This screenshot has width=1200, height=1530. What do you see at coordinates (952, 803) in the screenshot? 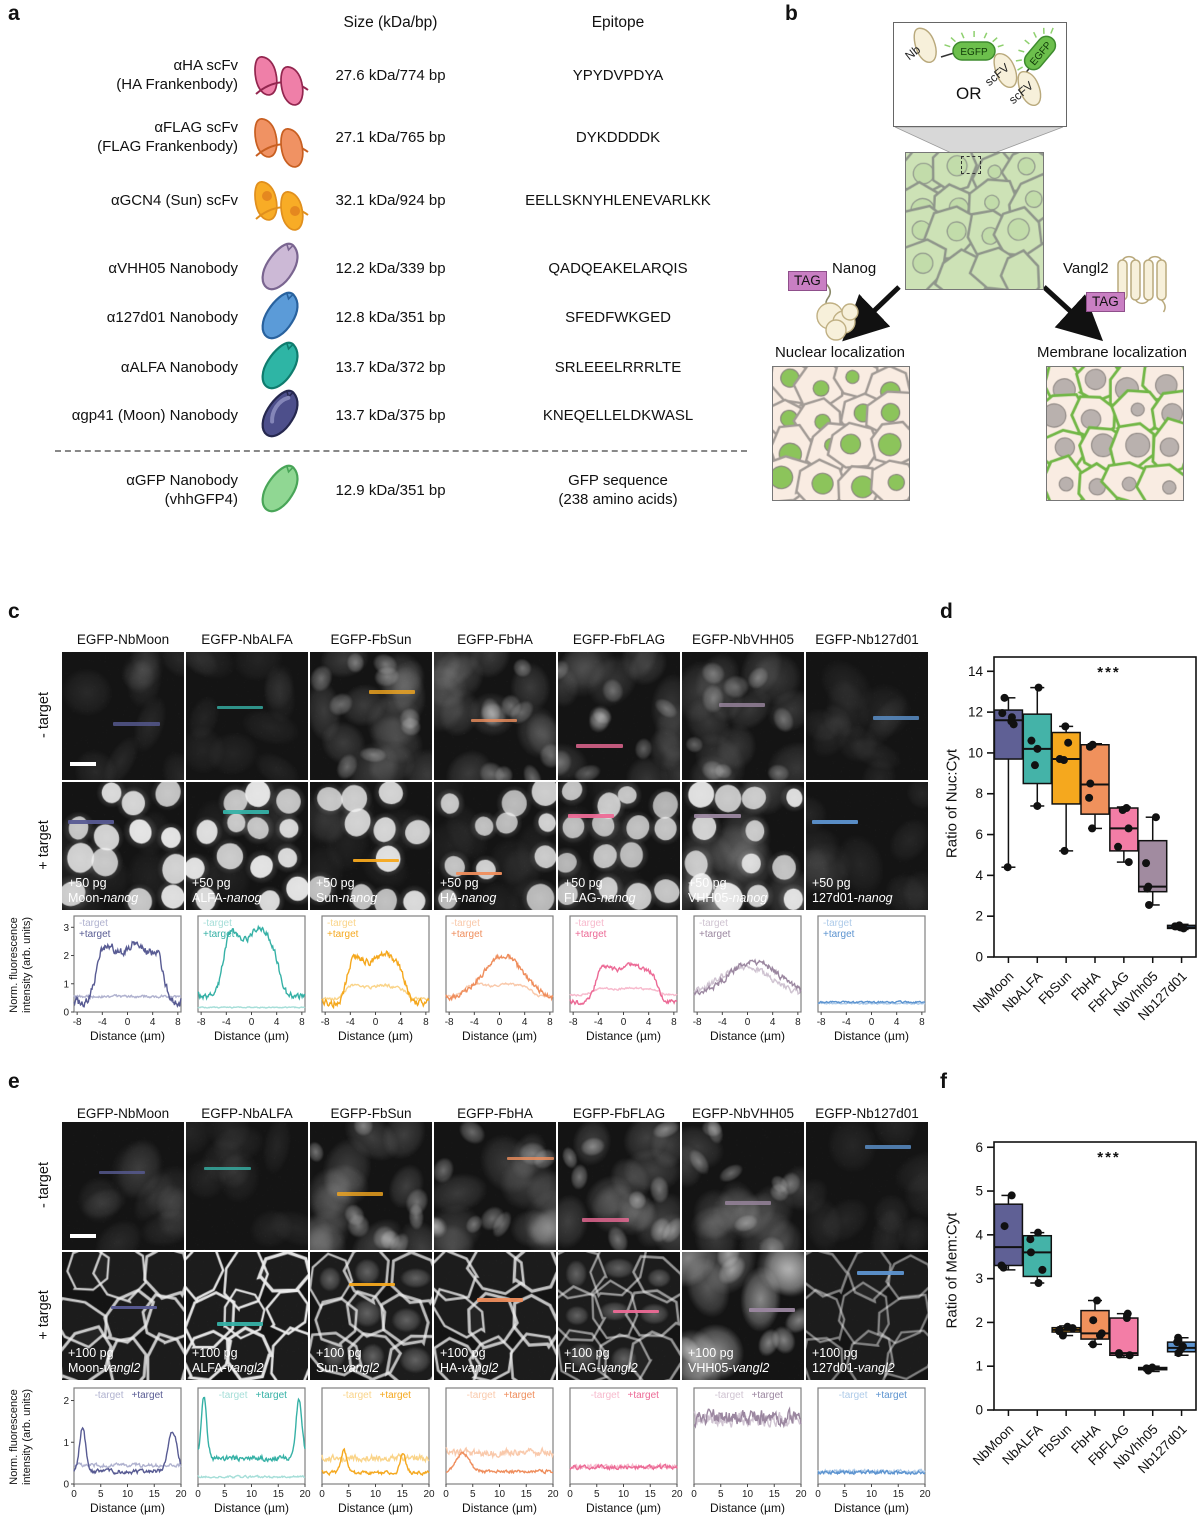
I see `panel-d-ylabel: Ratio of Nuc:Cyt` at bounding box center [952, 803].